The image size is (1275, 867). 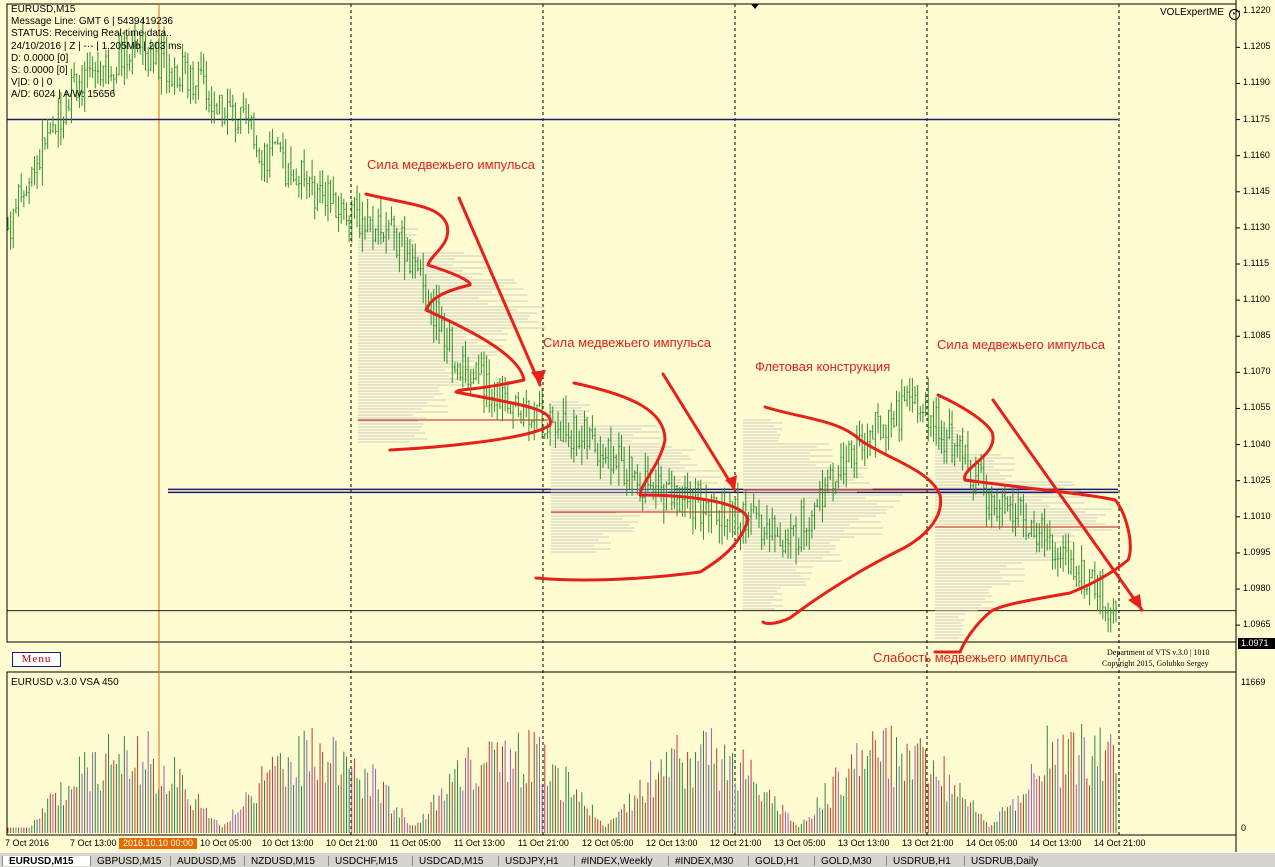 I want to click on symbol-label: EURUSD,M15, so click(x=43, y=9).